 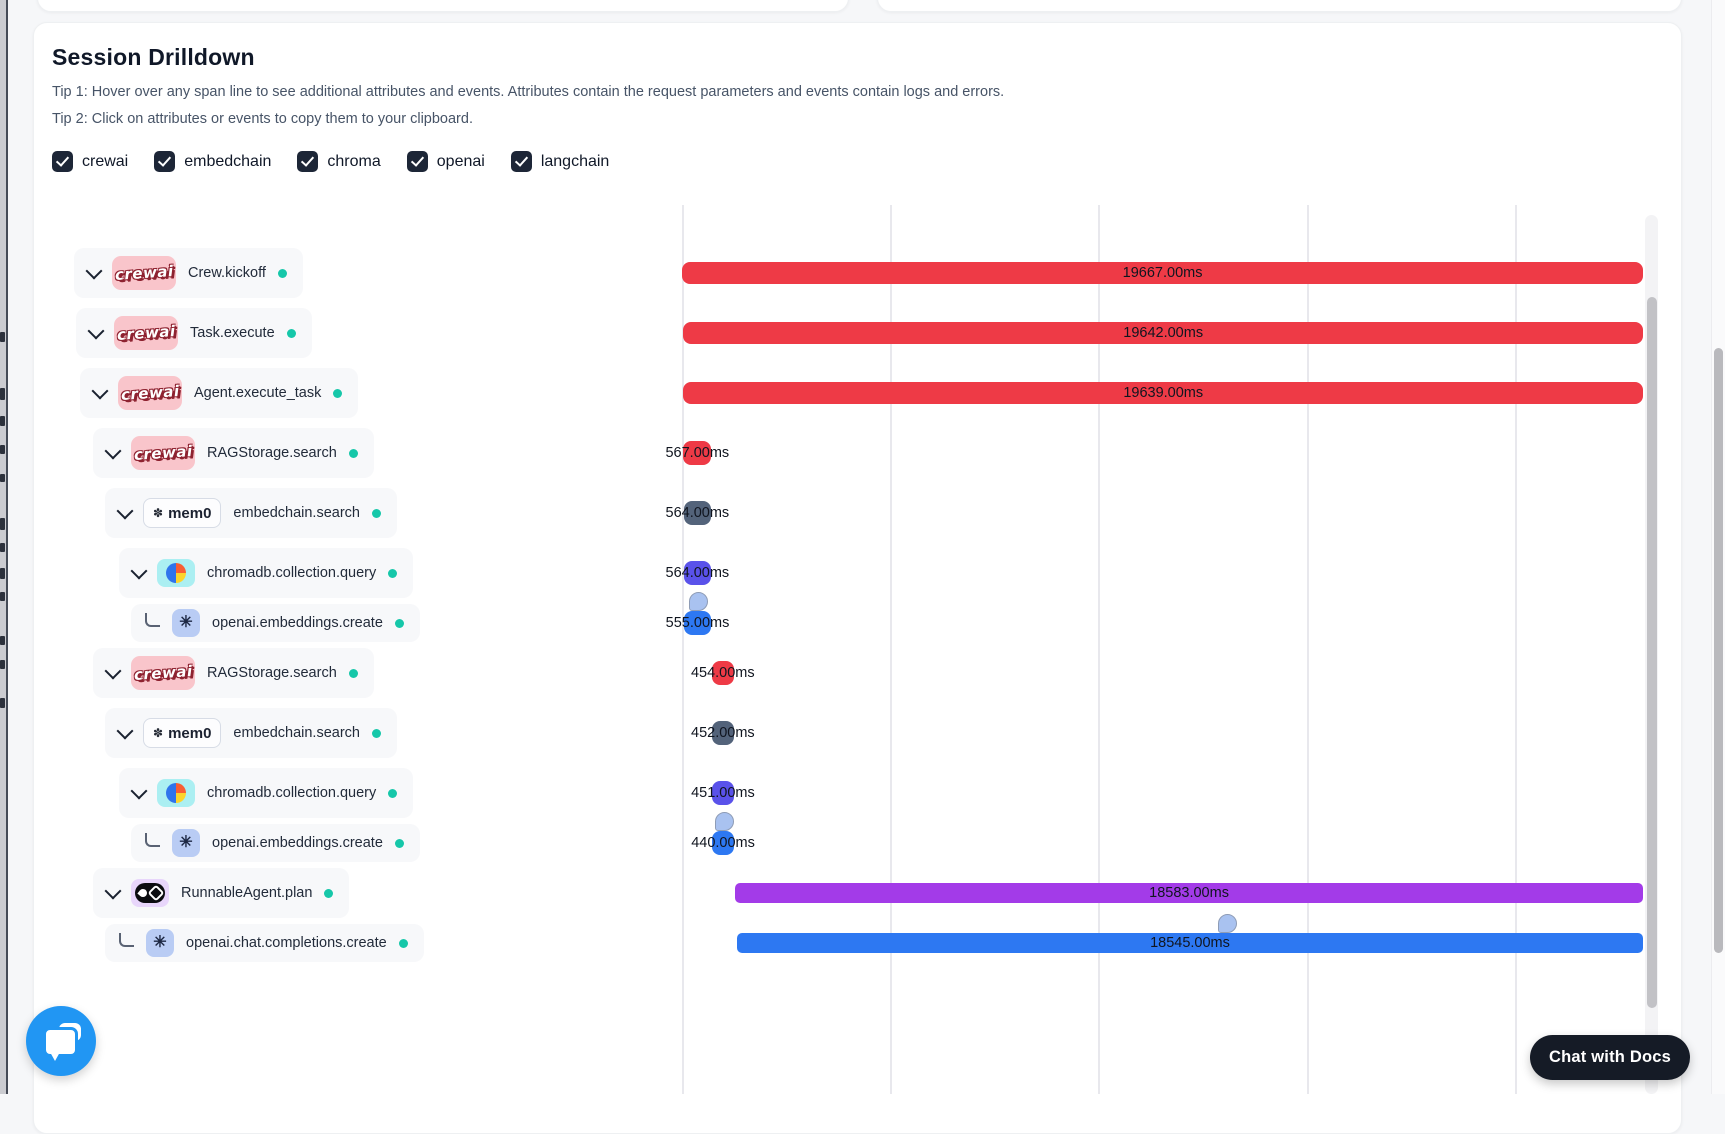 What do you see at coordinates (158, 733) in the screenshot?
I see `mem0-flower-icon: ✽` at bounding box center [158, 733].